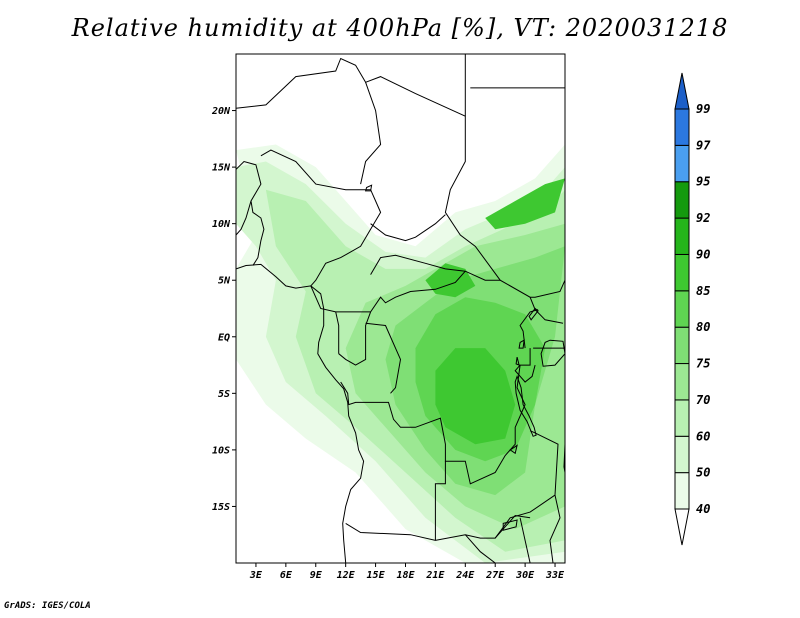  Describe the element at coordinates (286, 575) in the screenshot. I see `lon-tick-label: 6E` at that location.